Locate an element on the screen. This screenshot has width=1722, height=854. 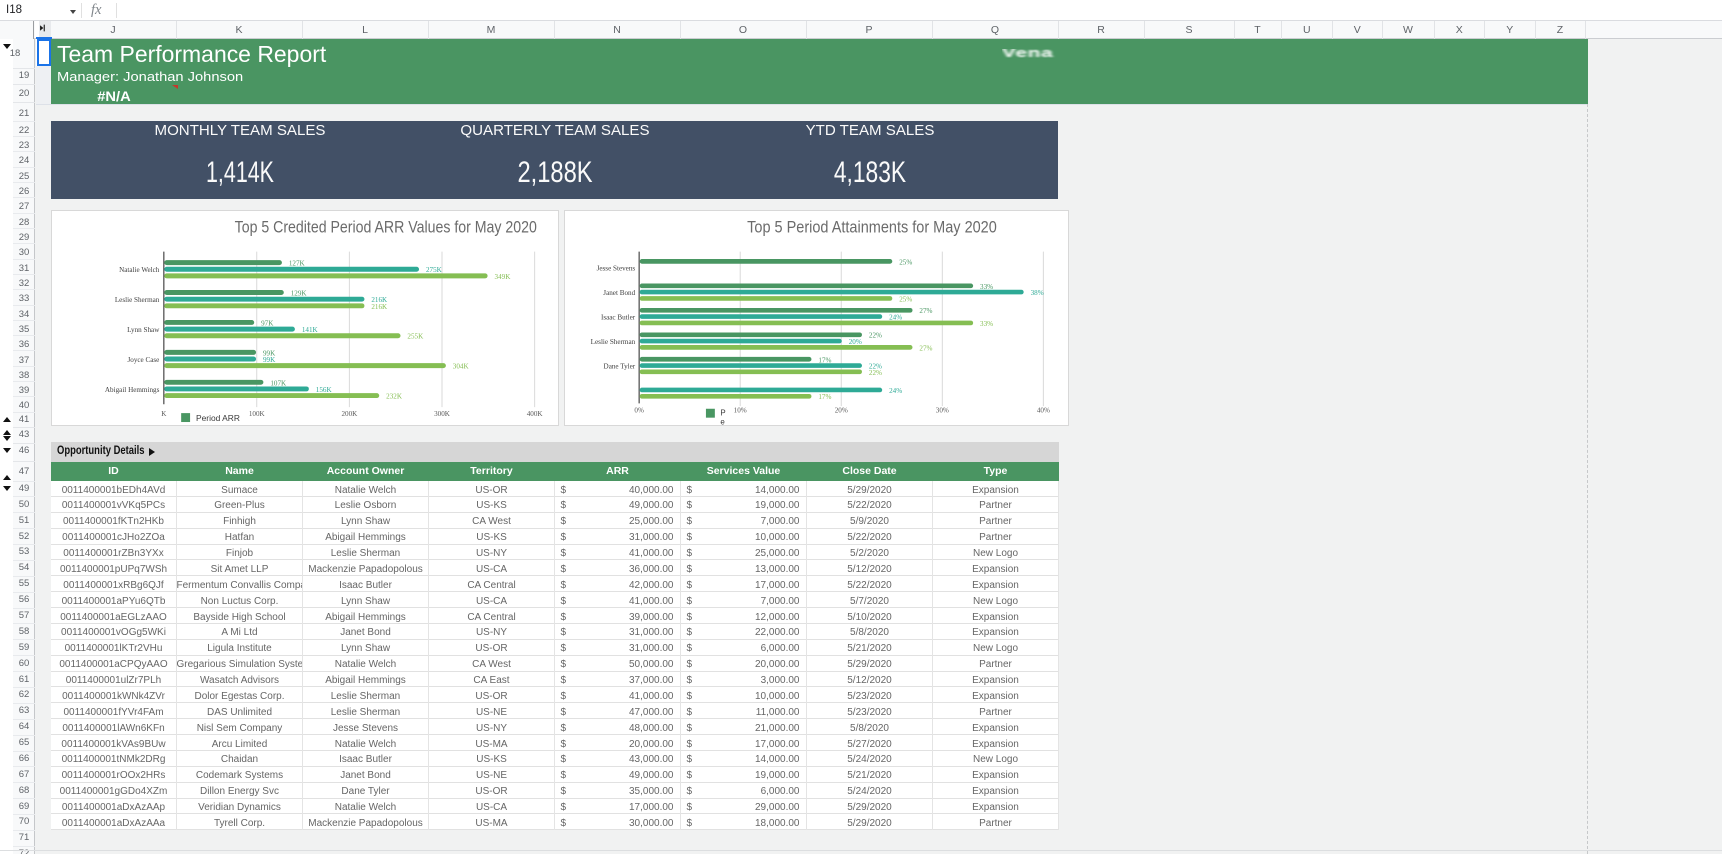
svg-text: 129K is located at coordinates (298, 294).